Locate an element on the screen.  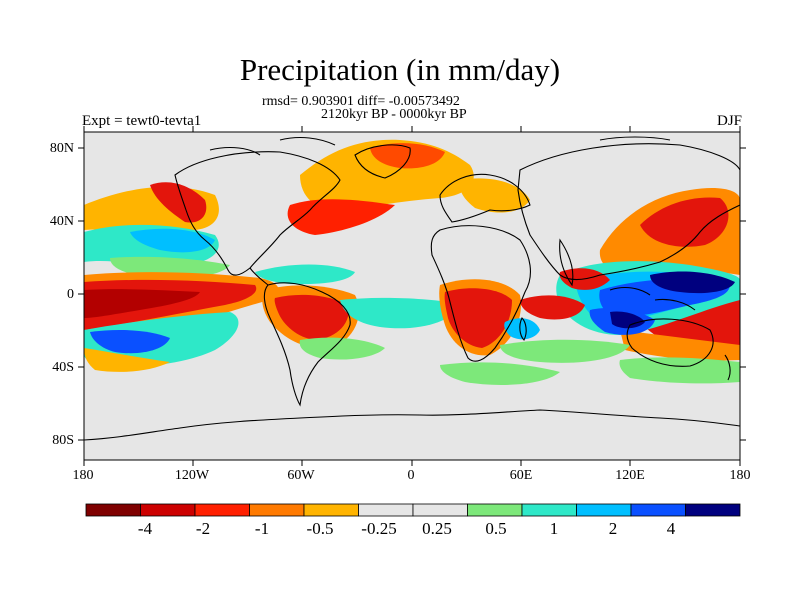
coast-arctic-islands is located at coordinates (440, 146).